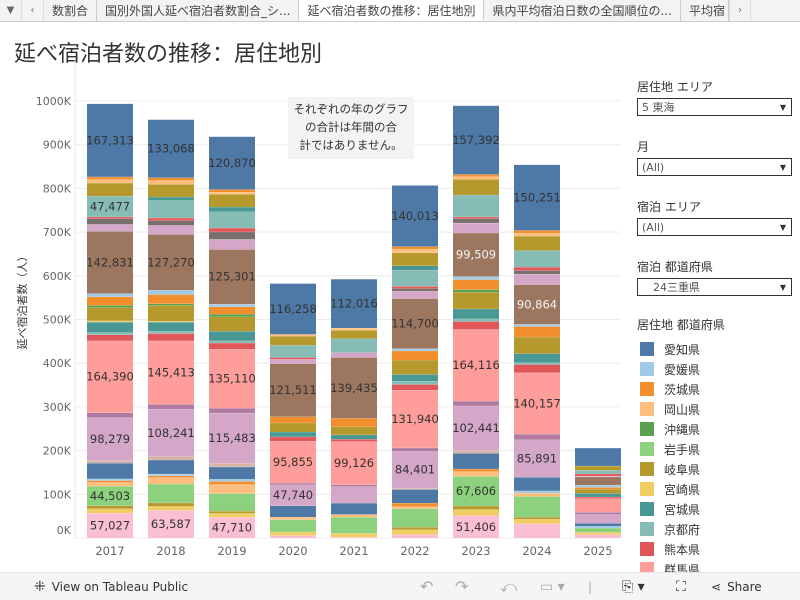 Image resolution: width=800 pixels, height=600 pixels. I want to click on legend-item: 京都府, so click(714, 529).